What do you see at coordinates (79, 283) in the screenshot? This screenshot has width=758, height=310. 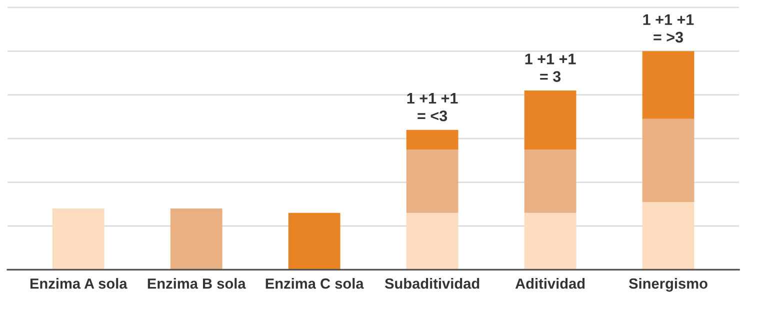 I see `x-tick-label: Enzima A sola` at bounding box center [79, 283].